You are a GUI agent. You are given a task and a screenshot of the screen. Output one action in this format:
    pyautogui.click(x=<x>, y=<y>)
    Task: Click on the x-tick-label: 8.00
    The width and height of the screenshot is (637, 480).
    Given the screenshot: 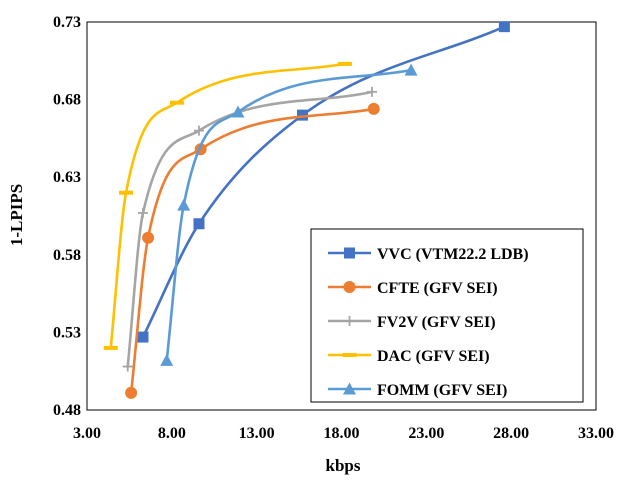 What is the action you would take?
    pyautogui.click(x=172, y=433)
    